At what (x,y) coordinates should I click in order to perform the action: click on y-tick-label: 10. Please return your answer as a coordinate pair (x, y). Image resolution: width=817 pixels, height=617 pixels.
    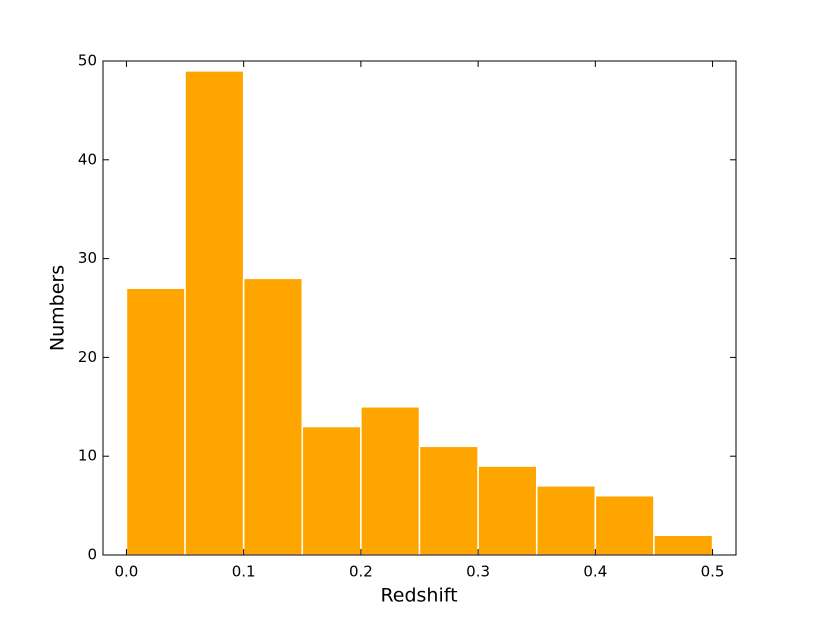
    Looking at the image, I should click on (87, 456).